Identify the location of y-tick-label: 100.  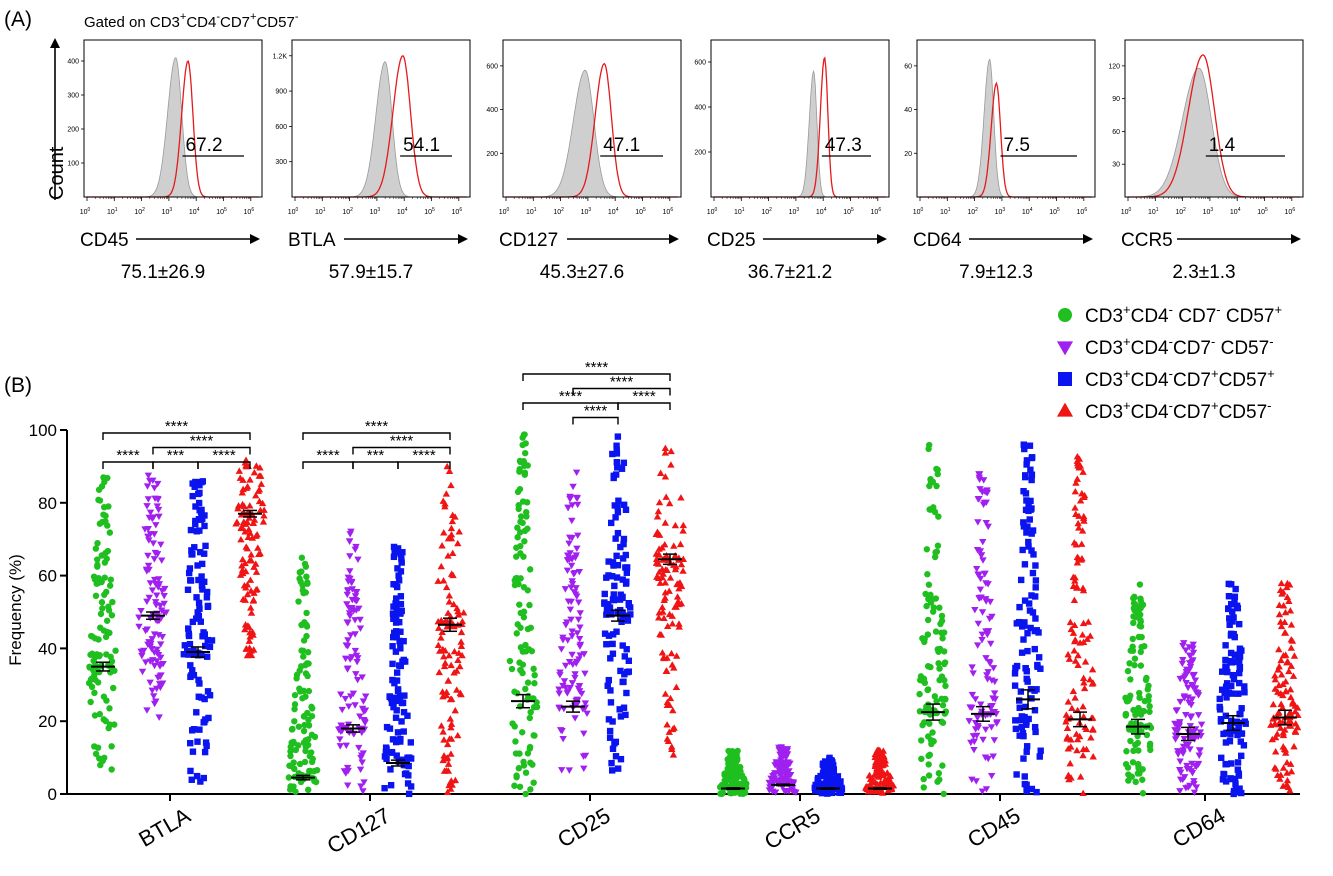
(43, 430).